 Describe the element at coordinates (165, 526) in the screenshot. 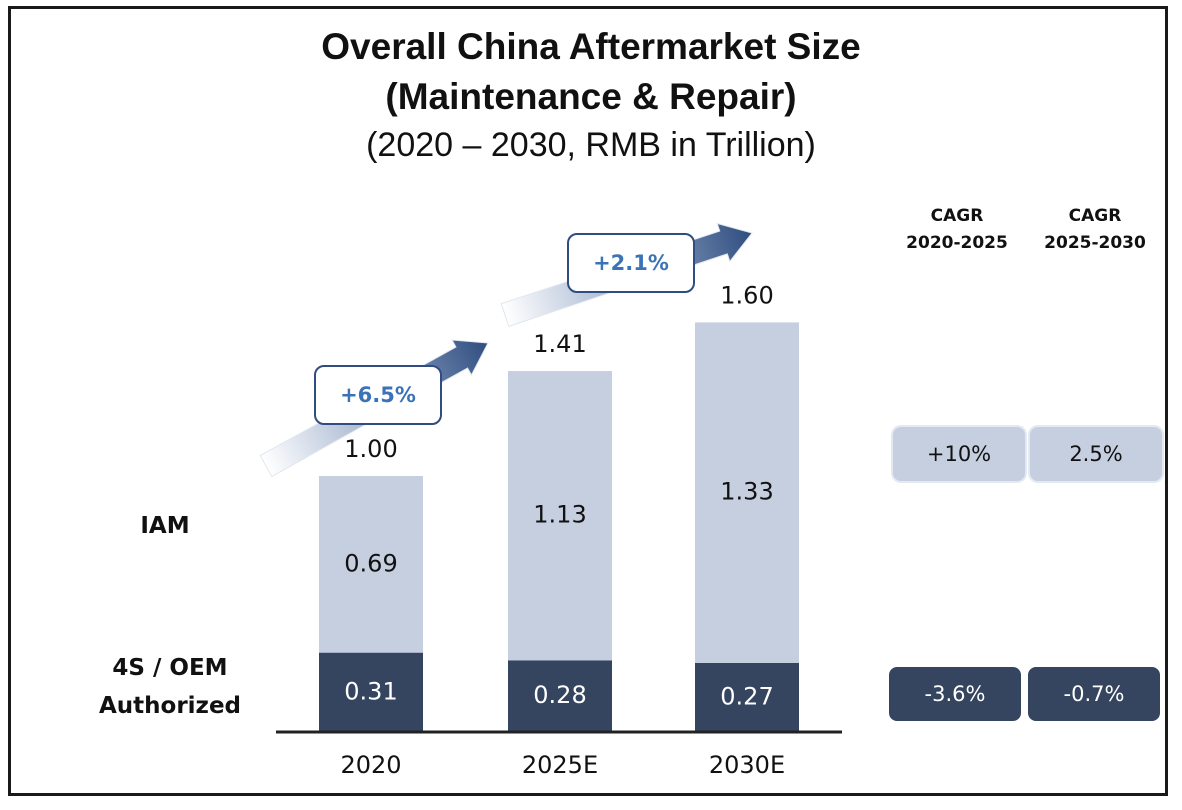

I see `row-label-iam: IAM` at that location.